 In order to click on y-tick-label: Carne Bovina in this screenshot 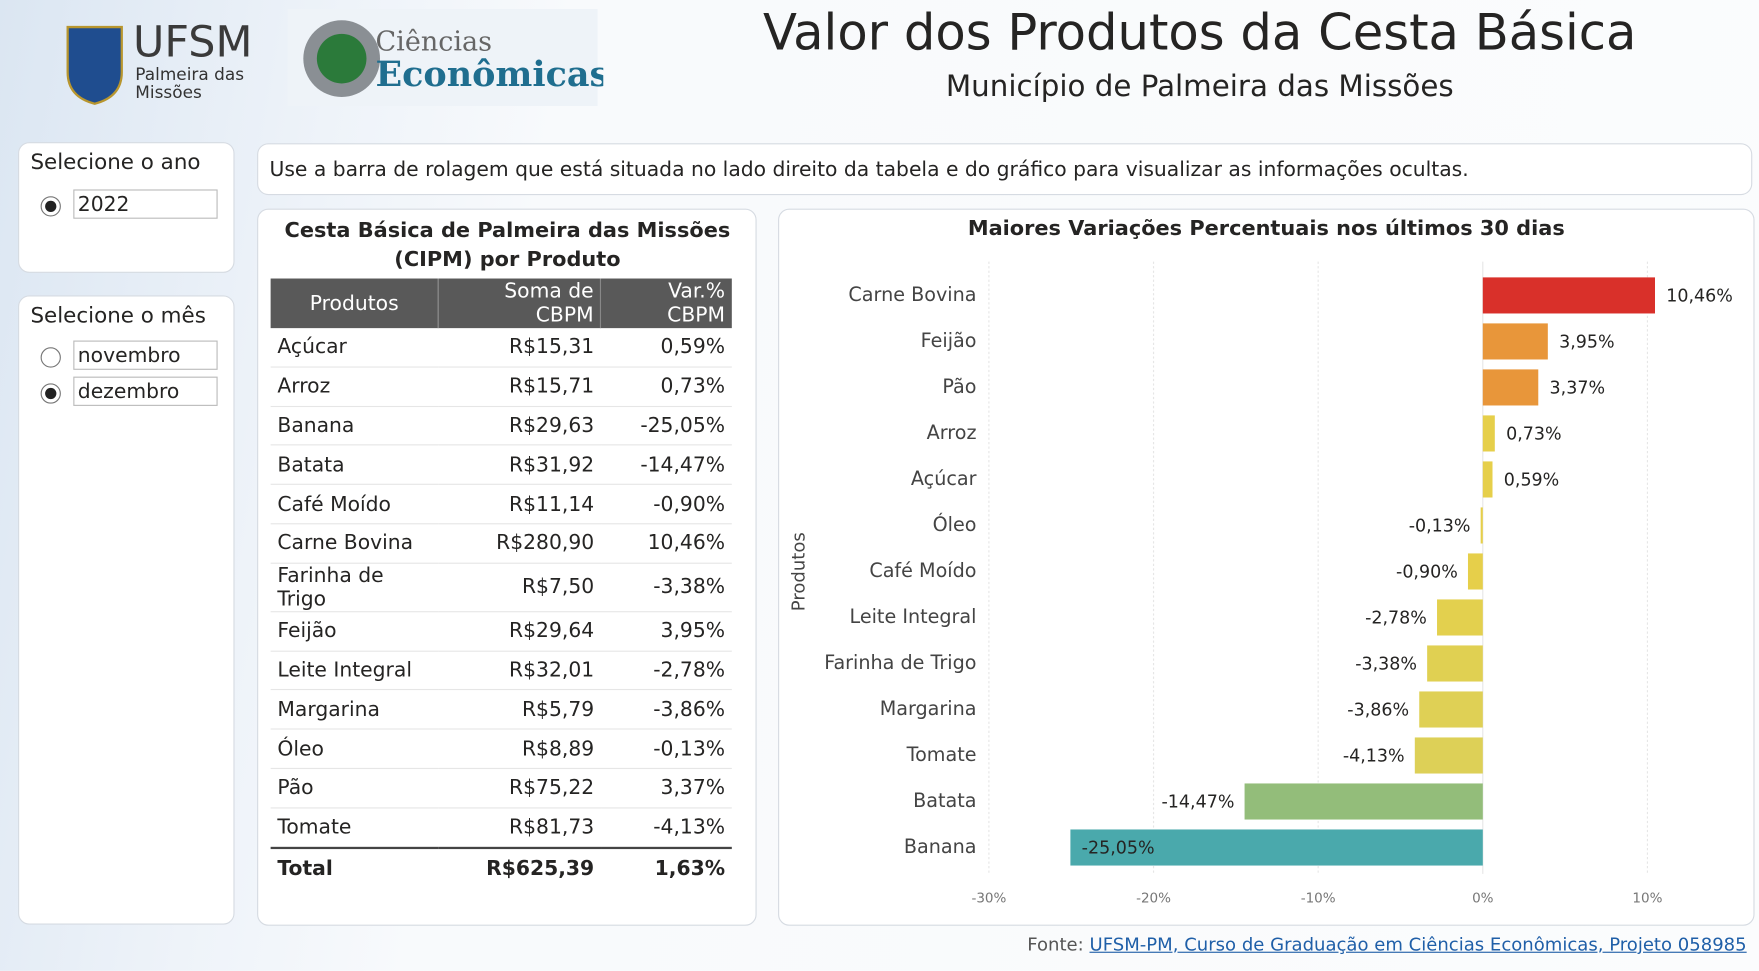, I will do `click(912, 294)`.